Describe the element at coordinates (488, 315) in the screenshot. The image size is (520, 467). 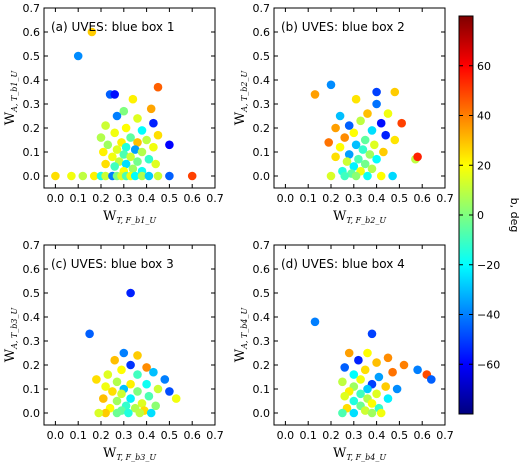
I see `colorbar-tick-label: −40` at that location.